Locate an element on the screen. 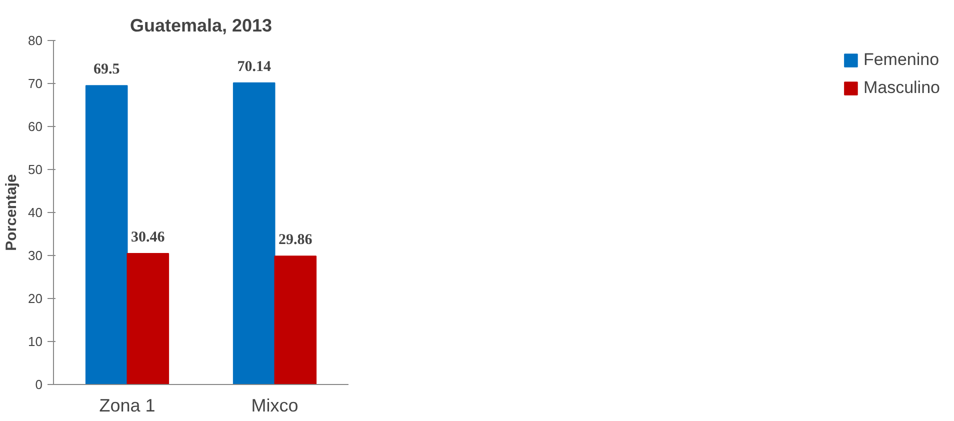  y-tick-label: 60 is located at coordinates (35, 126).